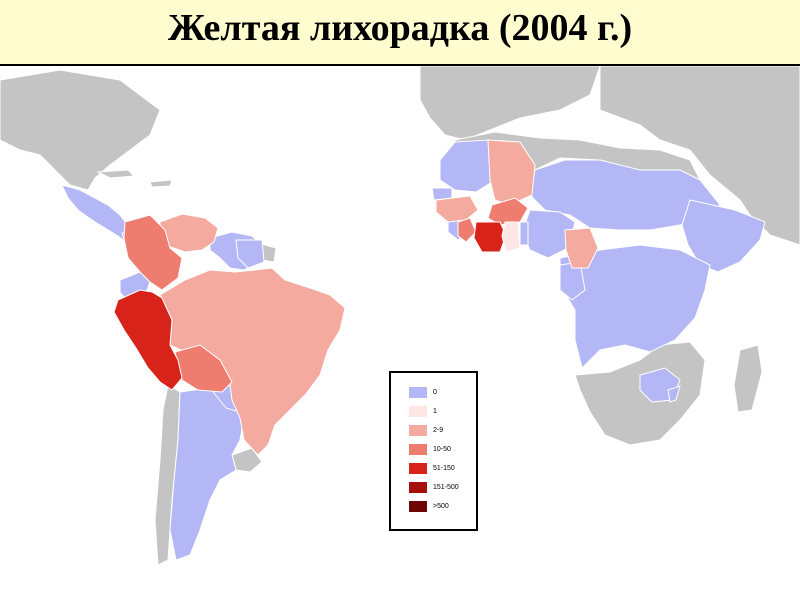  What do you see at coordinates (250, 254) in the screenshot?
I see `country-guyana` at bounding box center [250, 254].